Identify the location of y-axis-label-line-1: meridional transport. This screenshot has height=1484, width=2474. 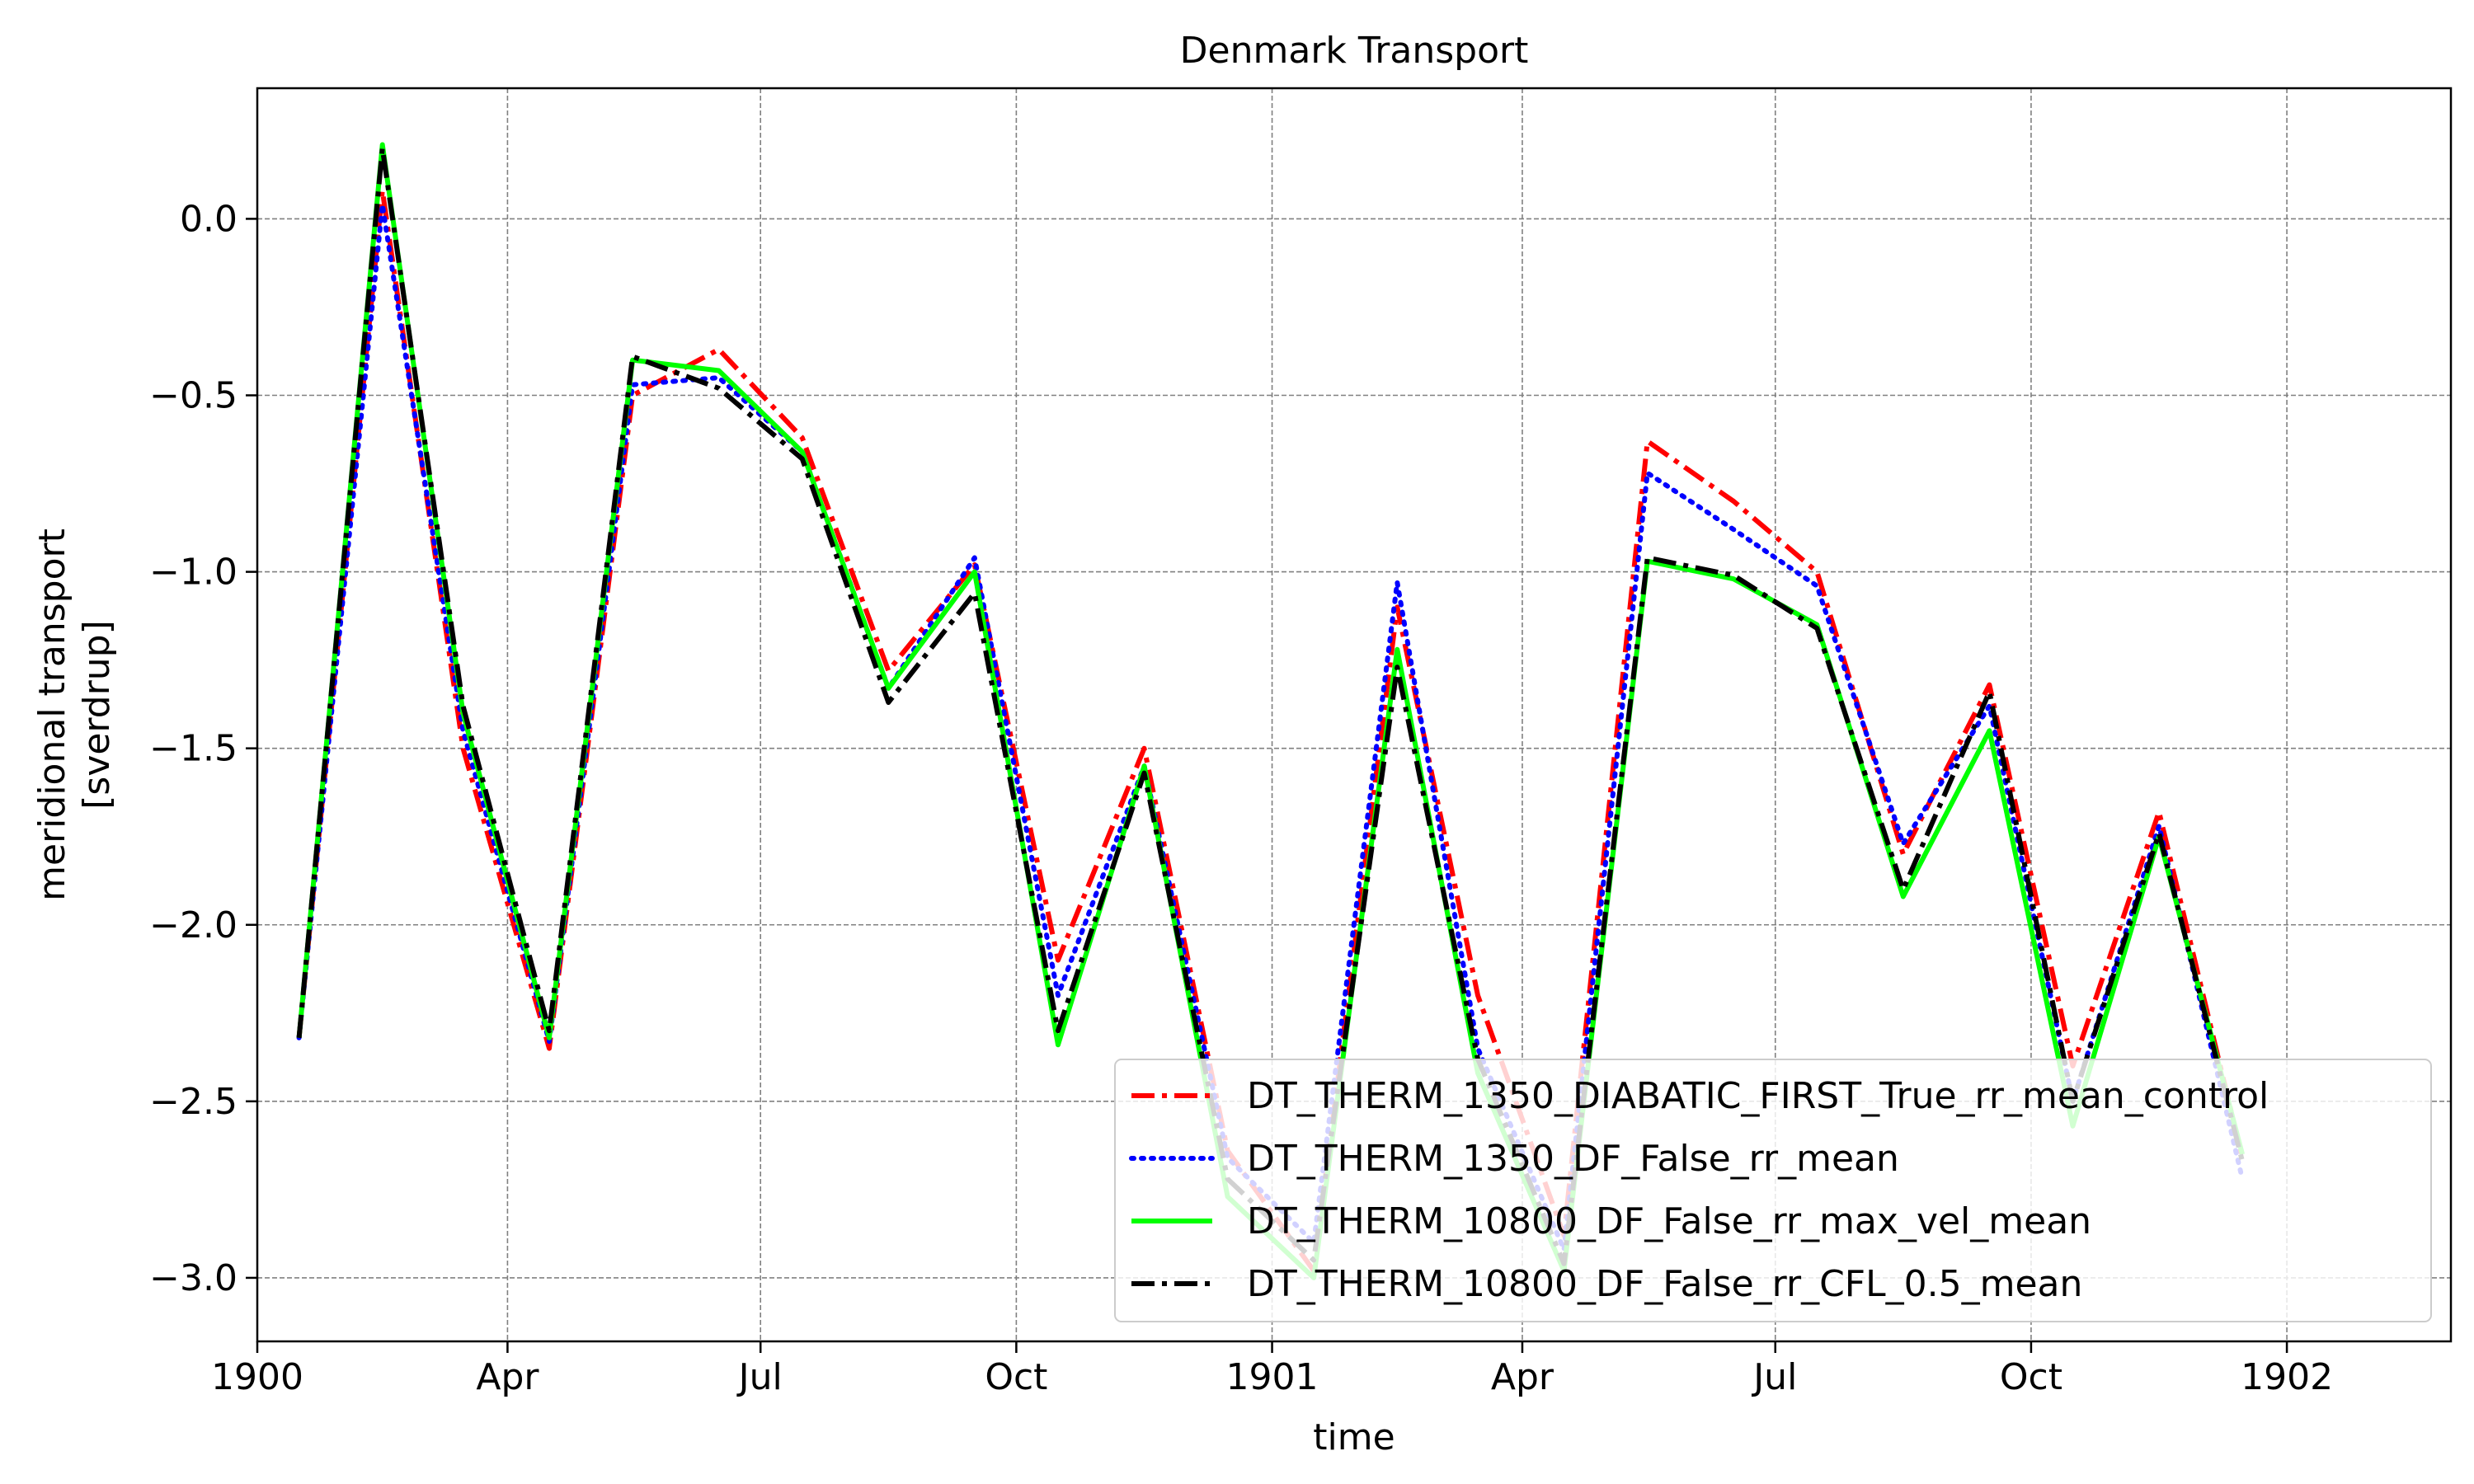
(52, 714).